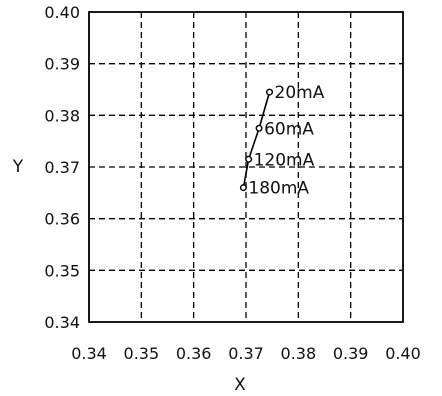  I want to click on x-tick-label: 0.40, so click(403, 353).